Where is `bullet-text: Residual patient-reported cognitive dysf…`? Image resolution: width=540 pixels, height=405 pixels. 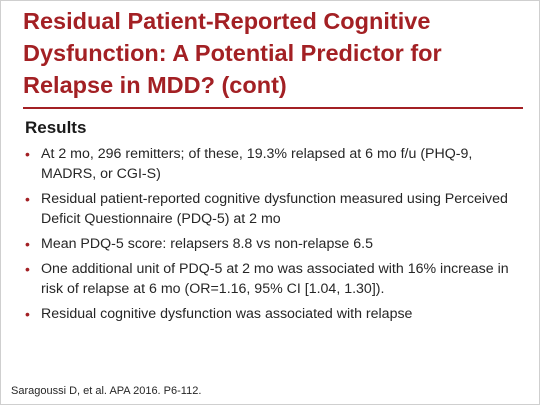
bullet-text: Residual patient-reported cognitive dysf… is located at coordinates (274, 209).